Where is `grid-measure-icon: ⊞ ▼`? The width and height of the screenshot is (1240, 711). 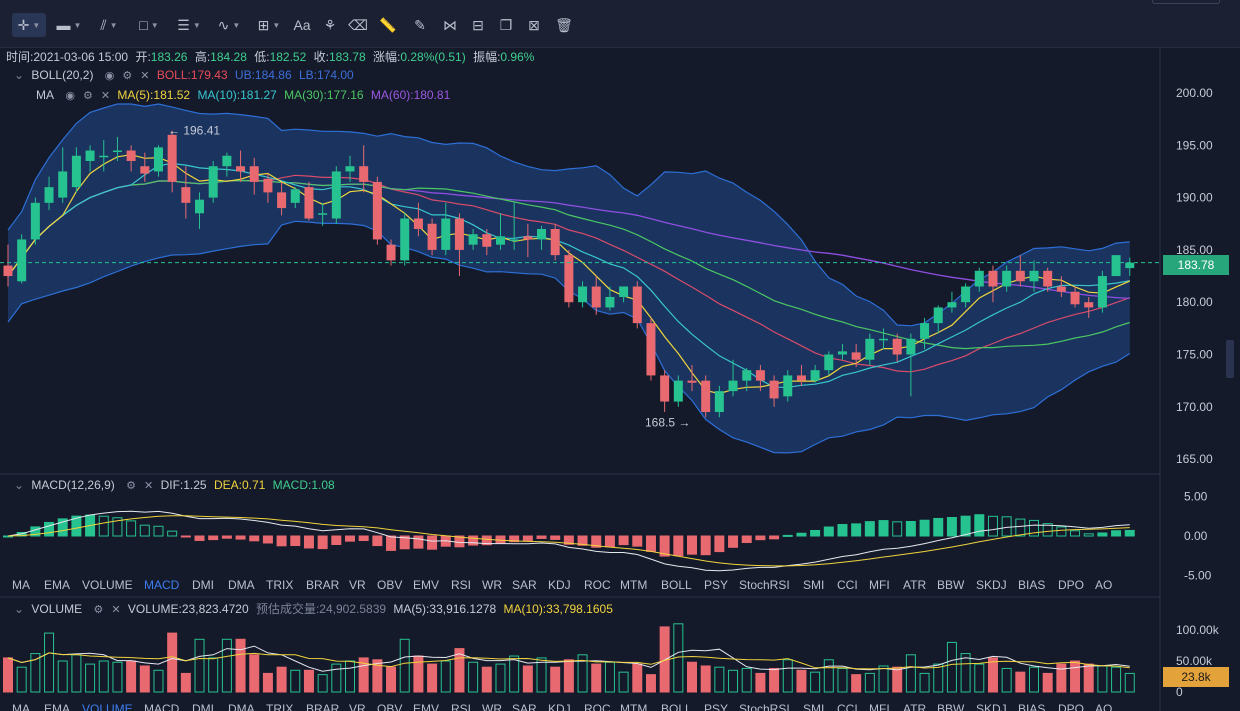
grid-measure-icon: ⊞ ▼ is located at coordinates (269, 25).